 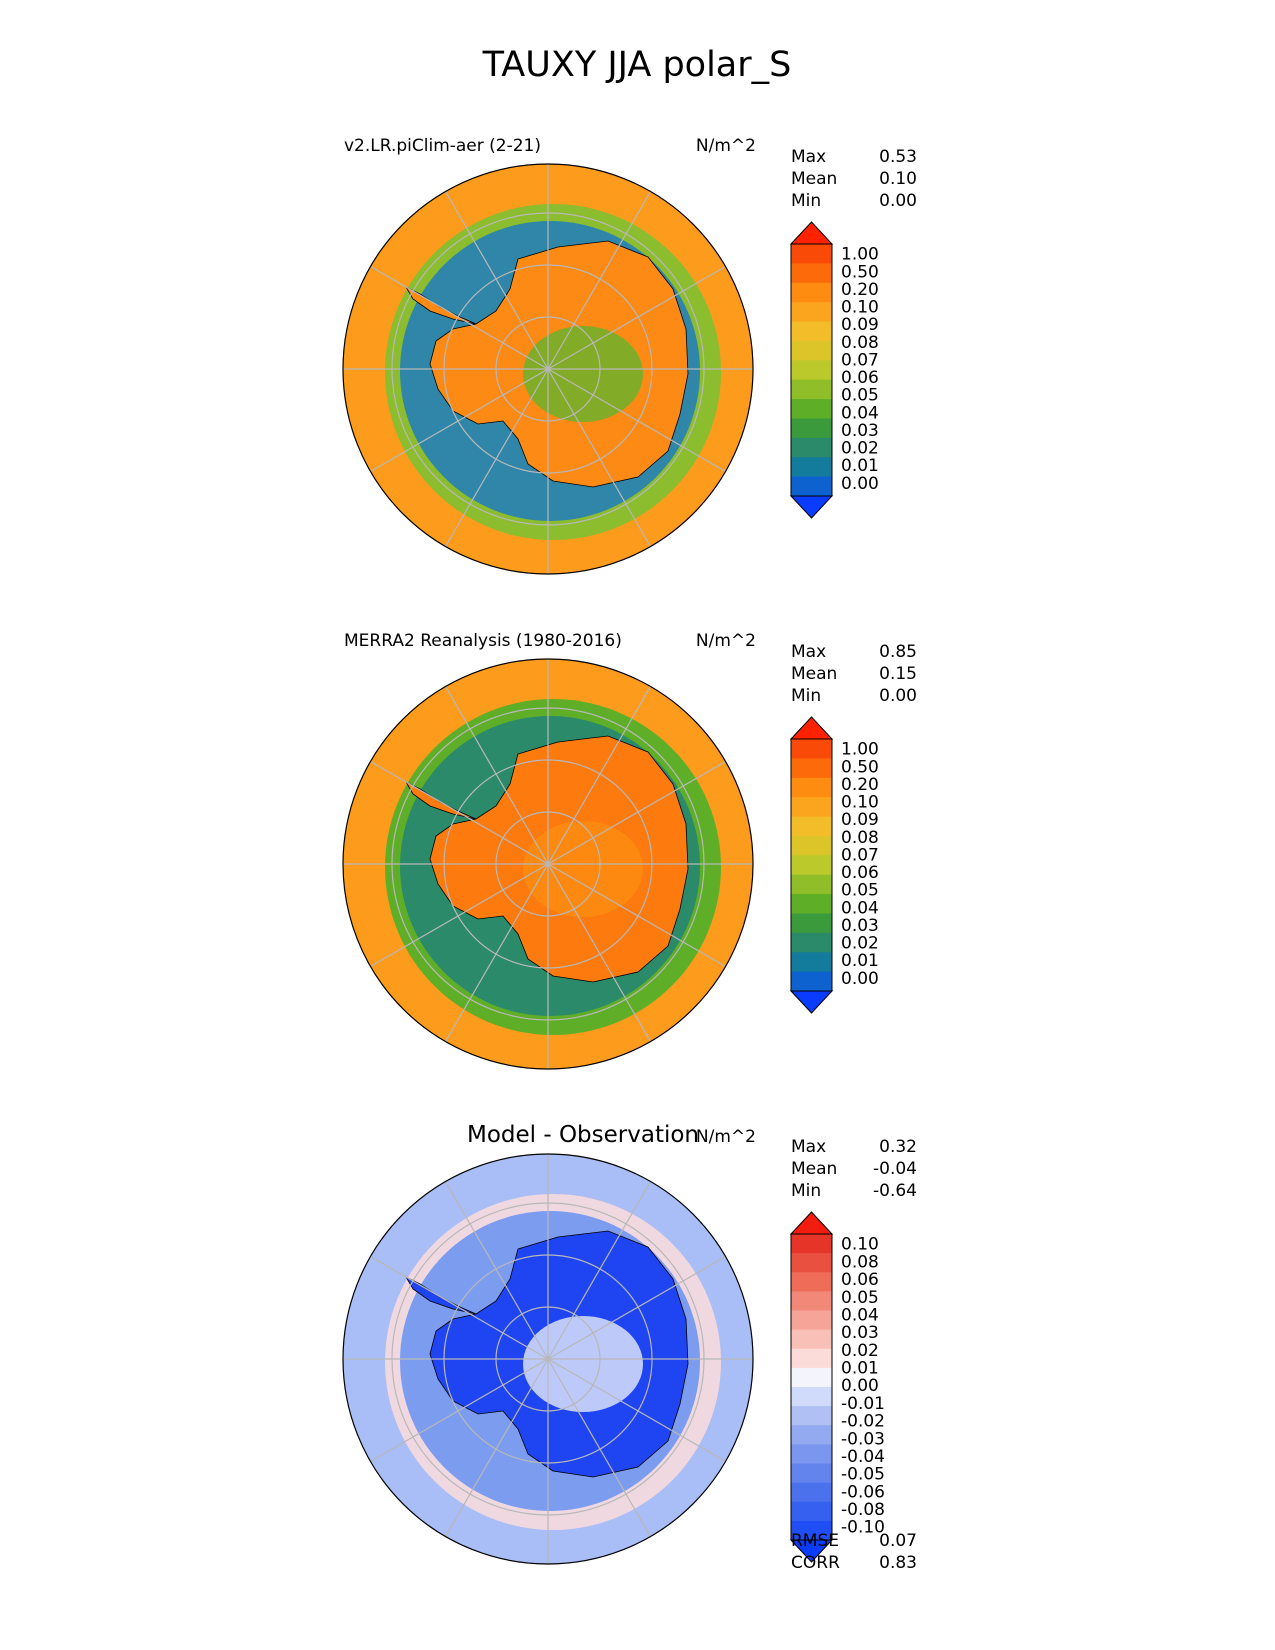 What do you see at coordinates (860, 750) in the screenshot?
I see `colorbar-tick-label: 1.00` at bounding box center [860, 750].